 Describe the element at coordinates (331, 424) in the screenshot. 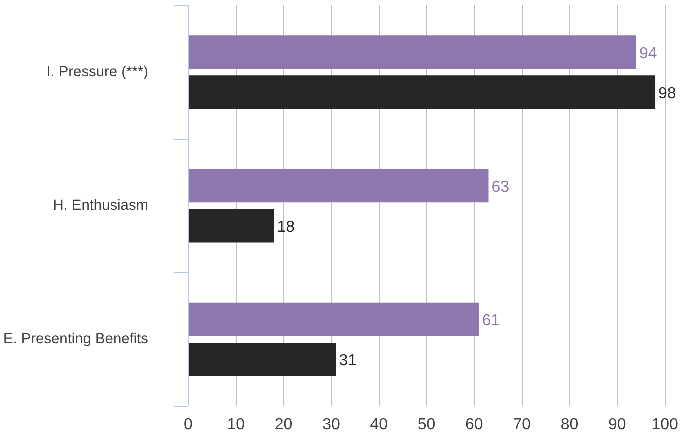

I see `x-tick-label: 30` at that location.